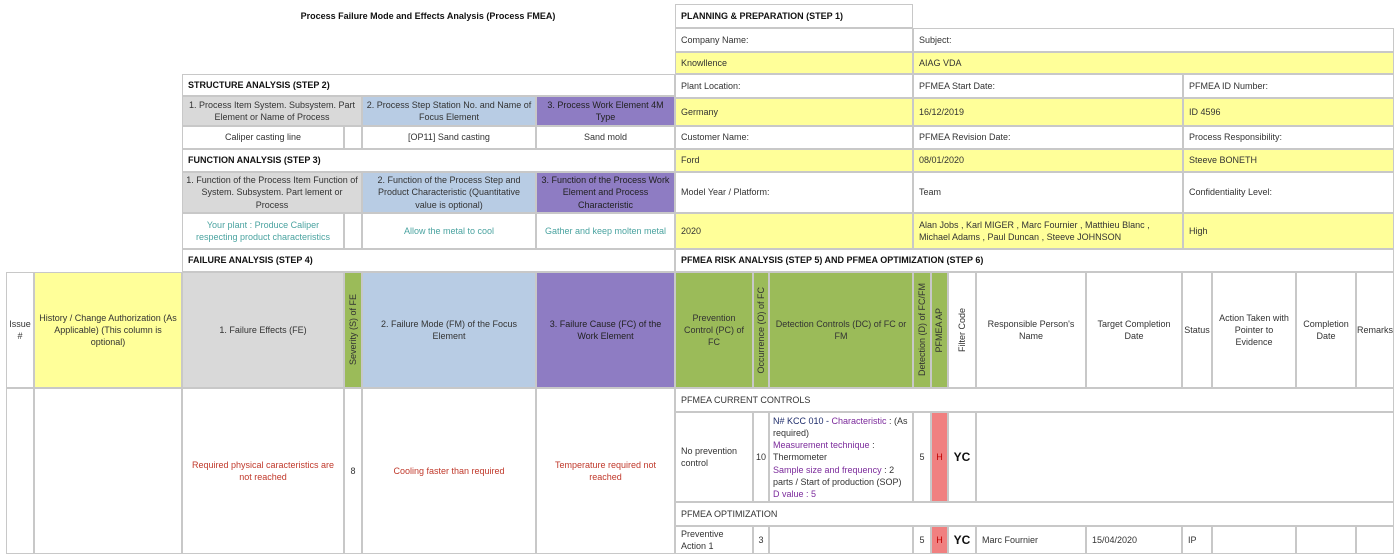  Describe the element at coordinates (1288, 192) in the screenshot. I see `confidentiality-label: Confidentiality Level:` at that location.